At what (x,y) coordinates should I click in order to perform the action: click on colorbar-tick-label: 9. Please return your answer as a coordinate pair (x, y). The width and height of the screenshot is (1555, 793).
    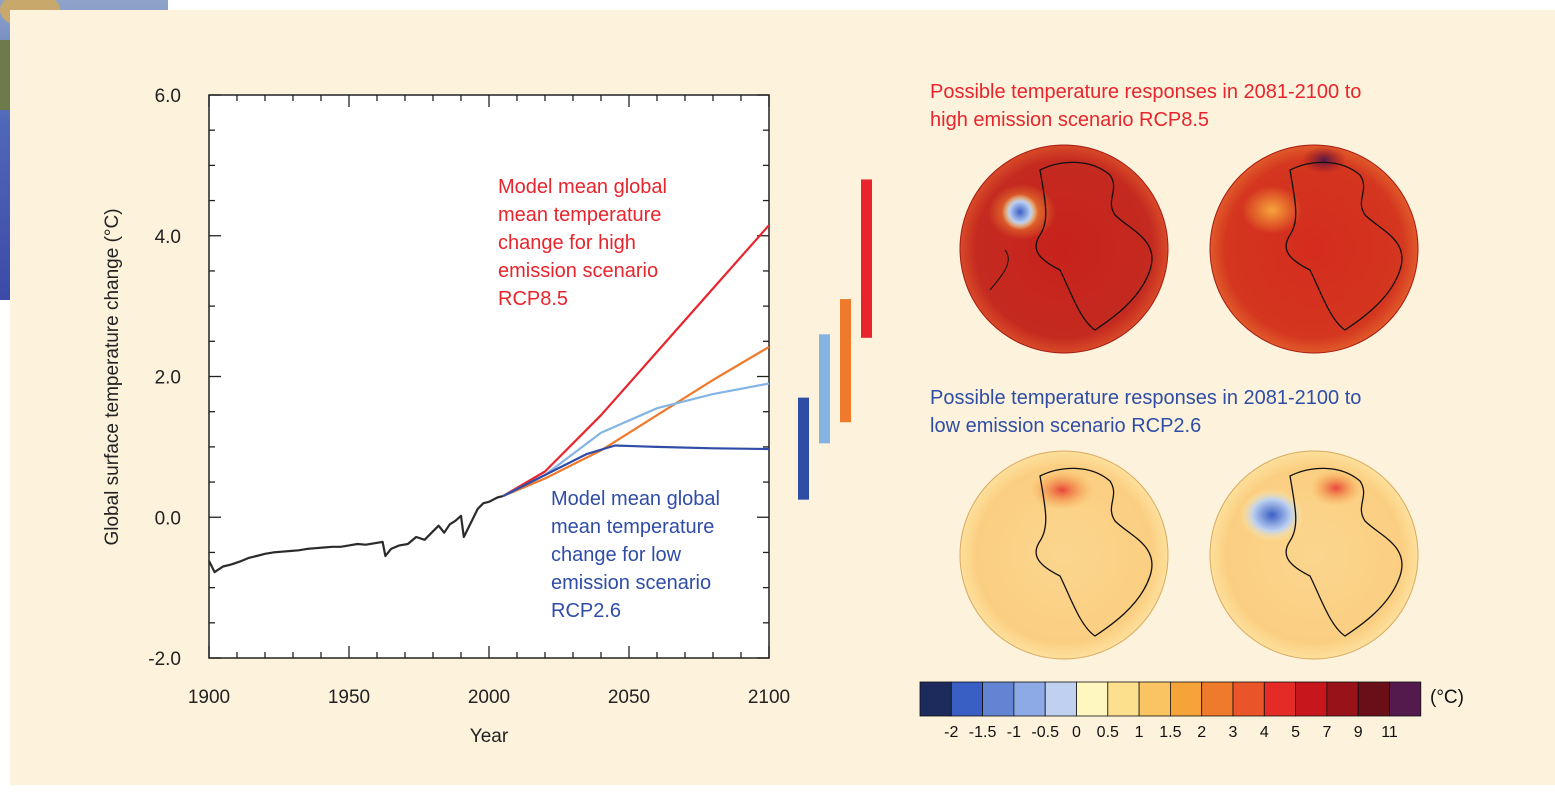
    Looking at the image, I should click on (1358, 732).